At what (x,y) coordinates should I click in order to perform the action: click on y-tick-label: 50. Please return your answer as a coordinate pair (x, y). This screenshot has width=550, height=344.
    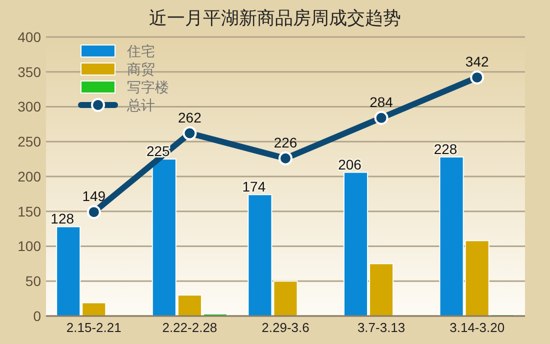
    Looking at the image, I should click on (33, 281).